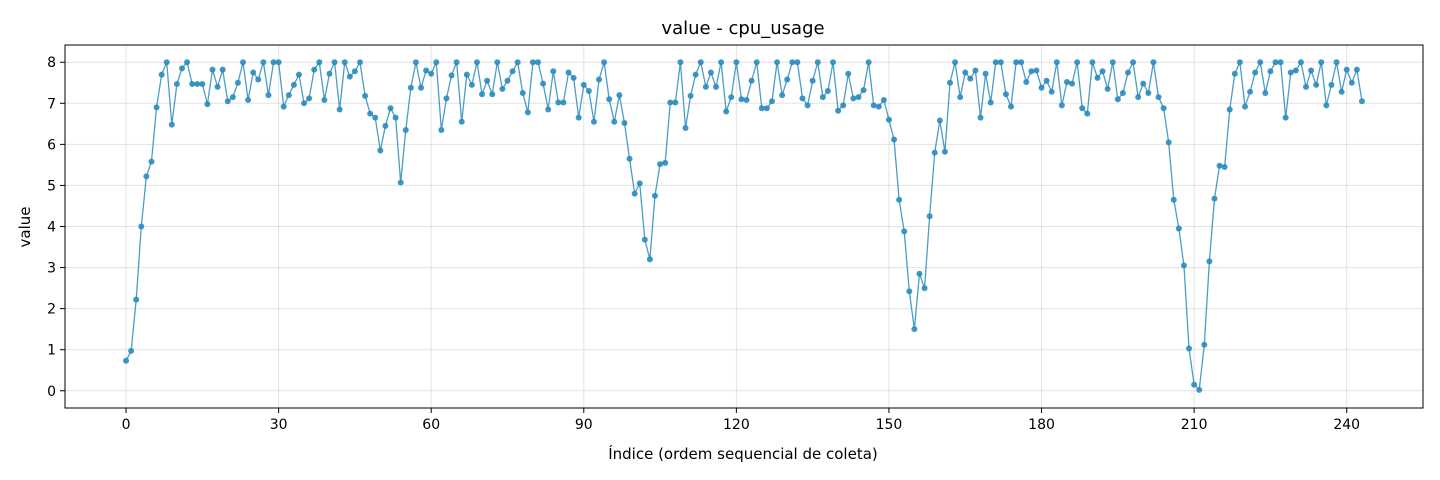 This screenshot has width=1440, height=480. What do you see at coordinates (889, 425) in the screenshot?
I see `x-tick-label: 150` at bounding box center [889, 425].